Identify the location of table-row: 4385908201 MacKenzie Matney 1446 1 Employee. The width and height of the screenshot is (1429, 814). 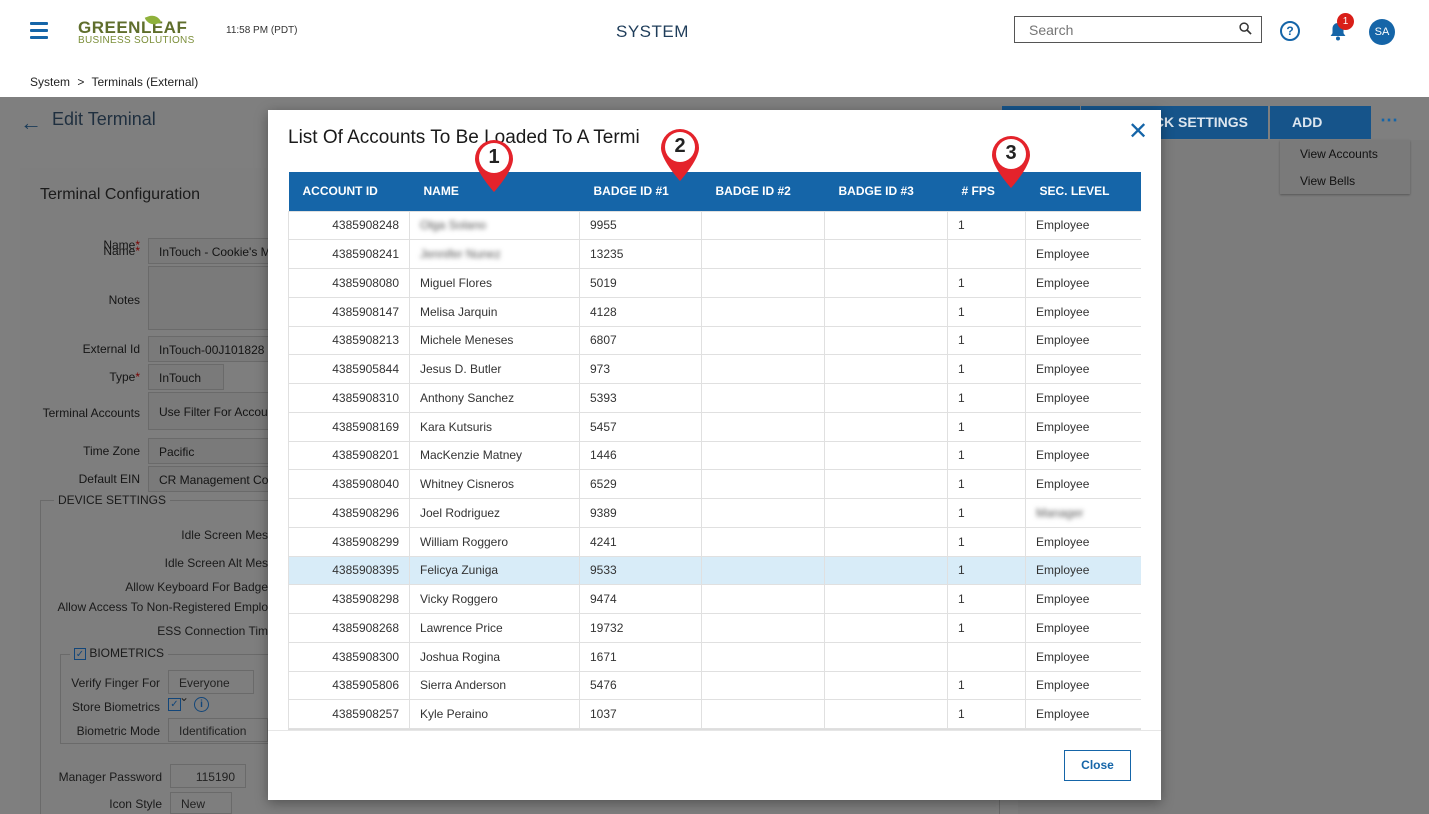
(714, 455).